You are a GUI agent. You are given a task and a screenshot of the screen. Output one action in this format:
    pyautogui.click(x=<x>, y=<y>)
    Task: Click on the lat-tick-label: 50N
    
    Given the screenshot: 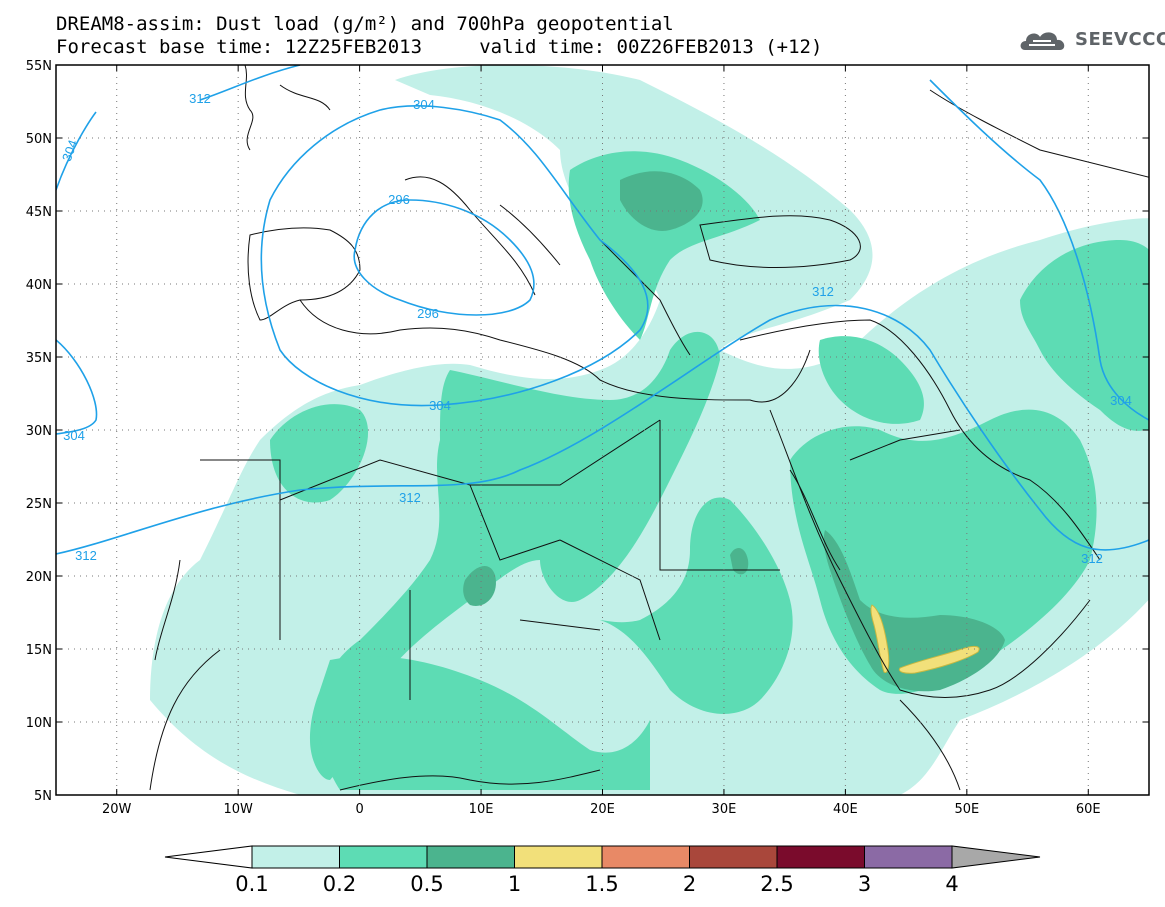 What is the action you would take?
    pyautogui.click(x=39, y=139)
    